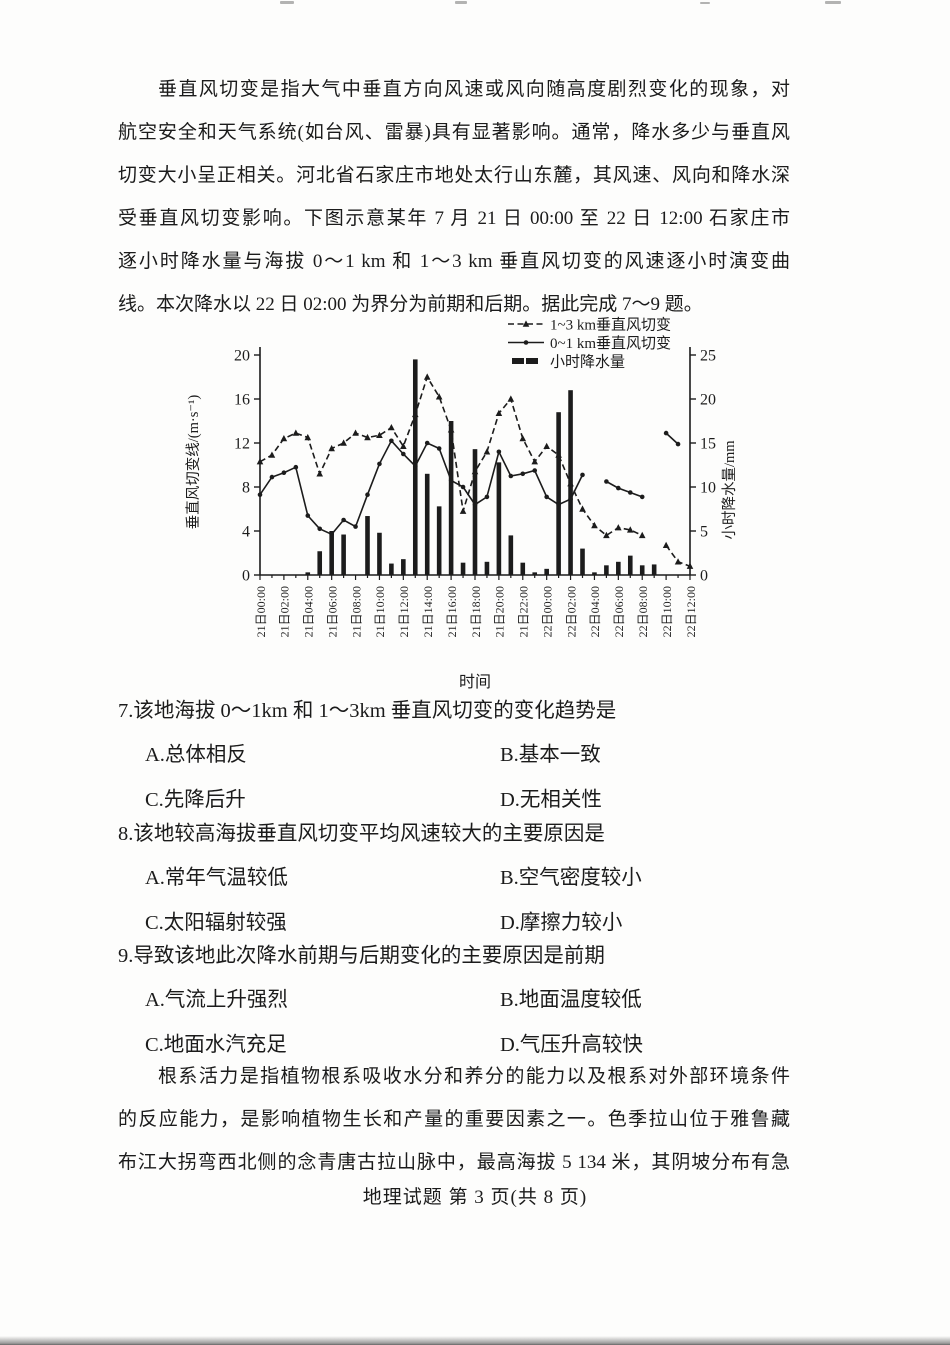  Describe the element at coordinates (468, 834) in the screenshot. I see `question-stem: 8.该地较高海拔垂直风切变平均风速较大的主要原因是` at that location.